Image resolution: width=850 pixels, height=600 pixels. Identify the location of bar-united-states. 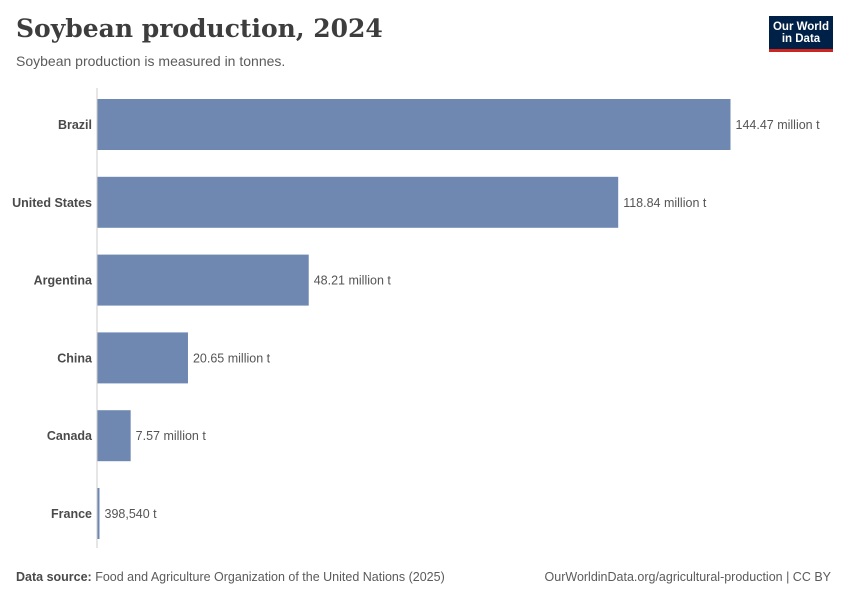
(358, 202).